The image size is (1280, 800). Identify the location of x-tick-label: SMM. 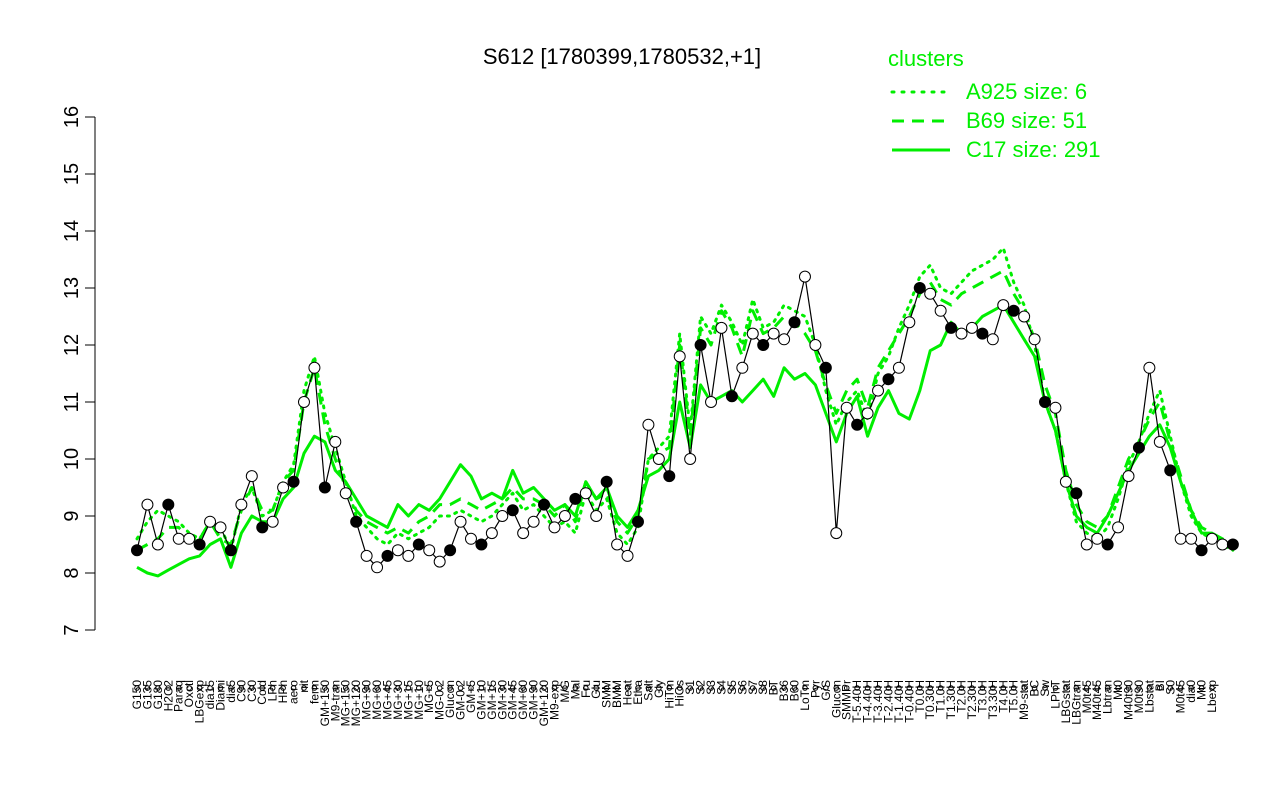
(607, 694).